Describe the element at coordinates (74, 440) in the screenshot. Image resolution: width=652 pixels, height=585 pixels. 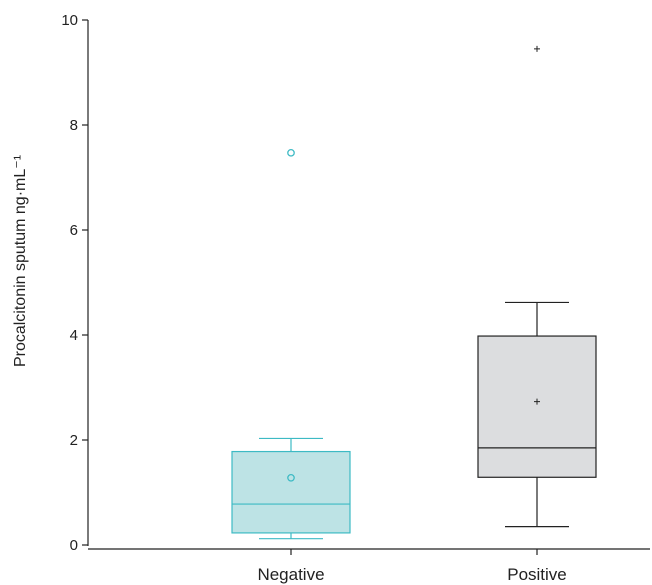
I see `y-tick-label: 2` at that location.